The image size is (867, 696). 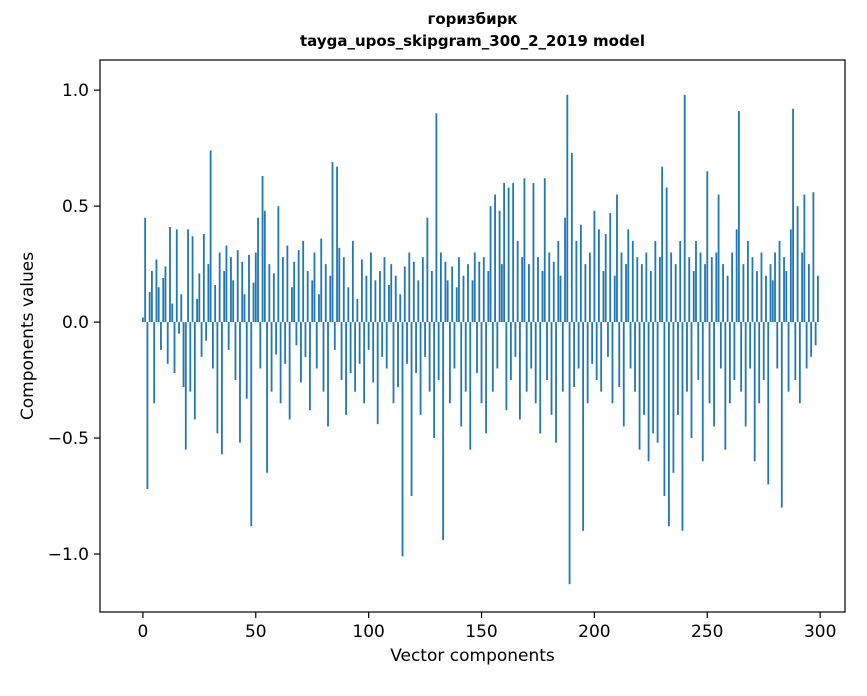 What do you see at coordinates (820, 632) in the screenshot?
I see `x-tick-label: 300` at bounding box center [820, 632].